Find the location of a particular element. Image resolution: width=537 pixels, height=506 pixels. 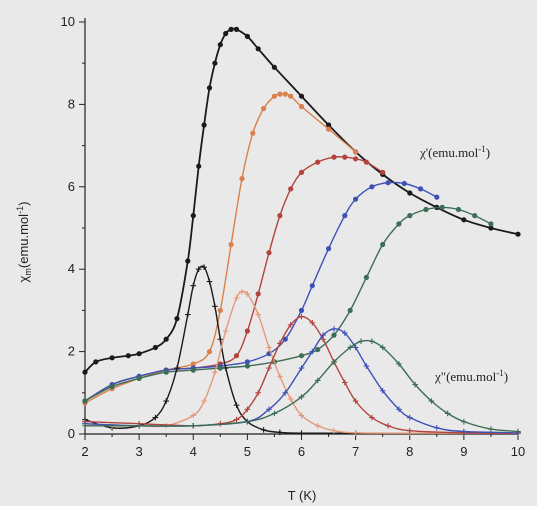

x-tick-label: 9 is located at coordinates (463, 451).